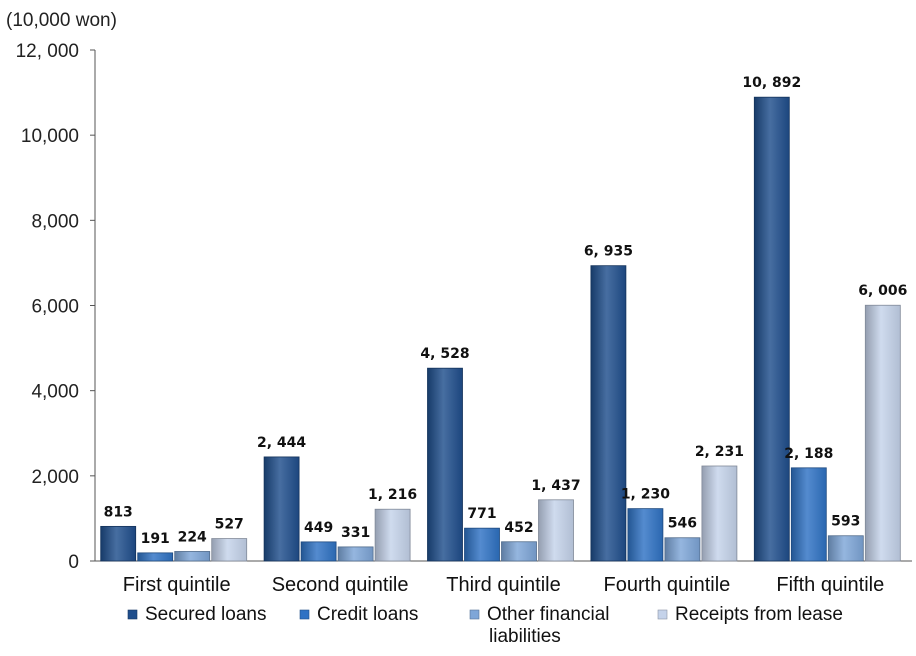  I want to click on y-ticks: 0 2,000 4,000 6,000 8,000 10,000 12, 000, so click(55, 307).